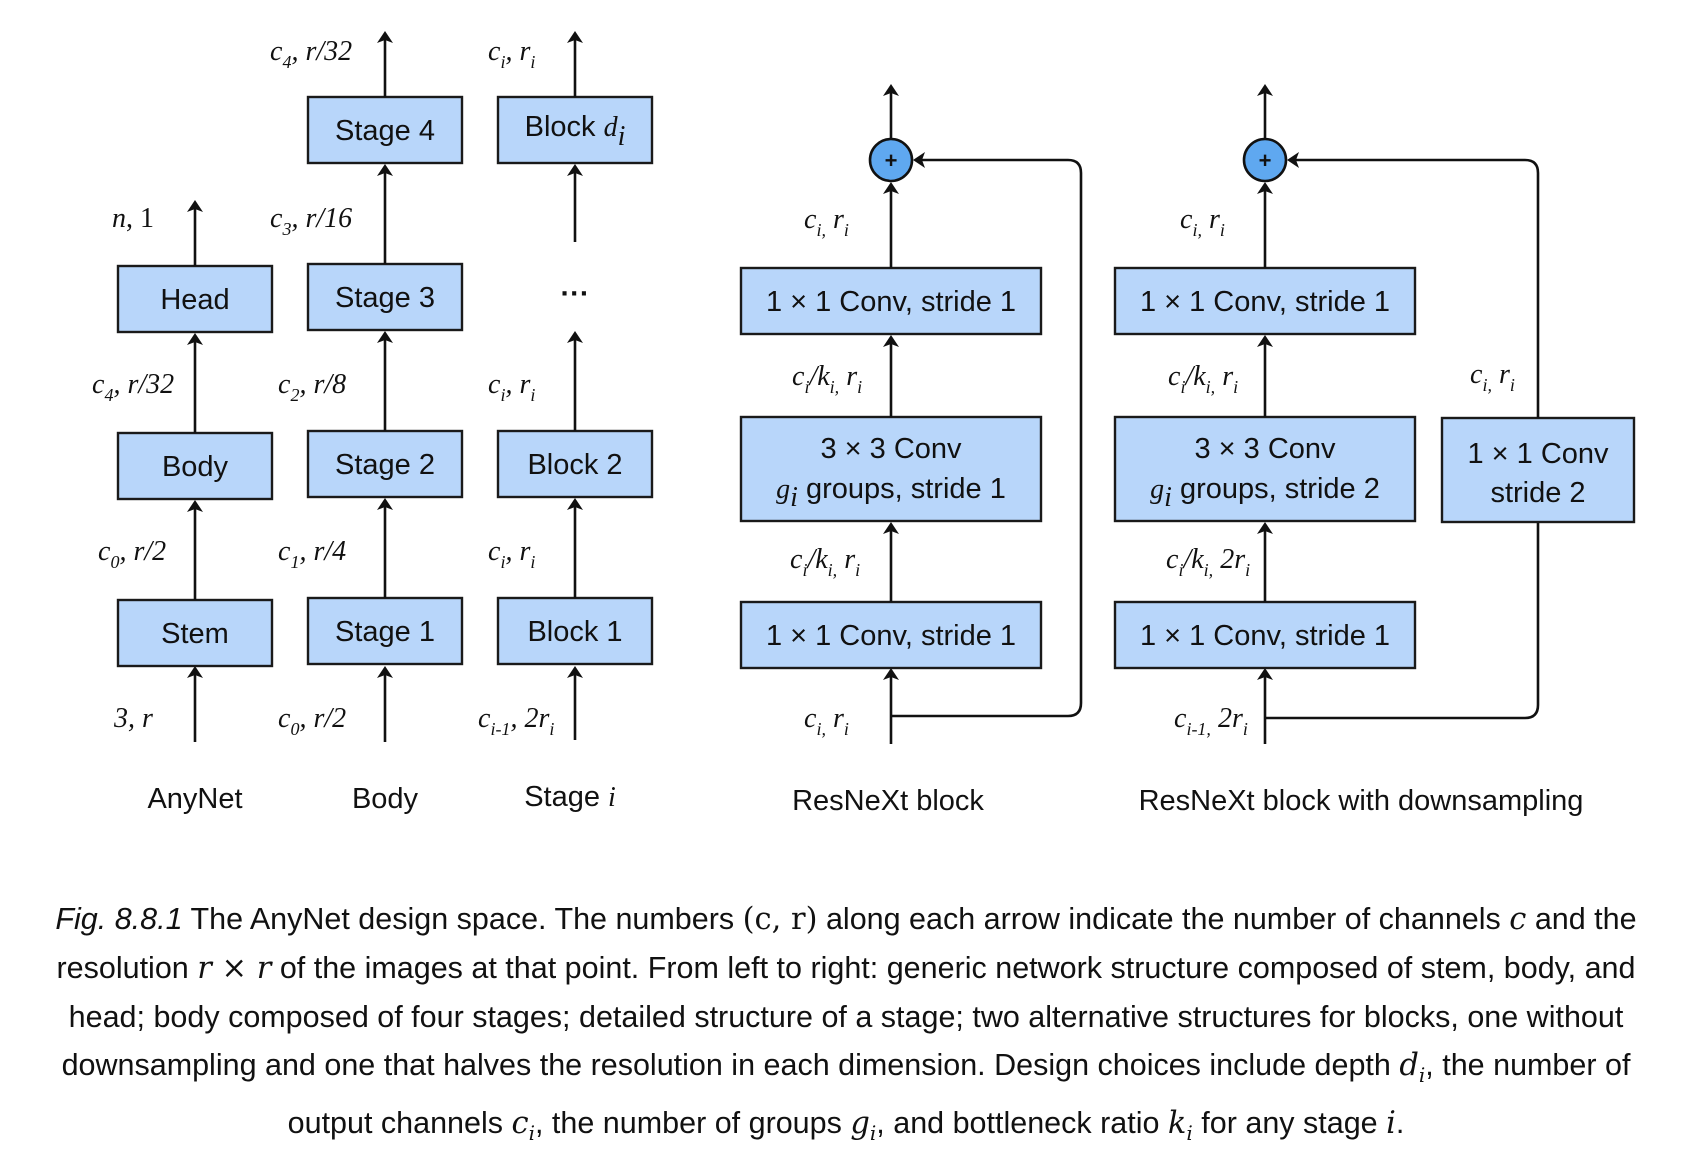 This screenshot has height=1157, width=1692. I want to click on resnext-ds-side-conv-line2: stride 2, so click(1537, 493).